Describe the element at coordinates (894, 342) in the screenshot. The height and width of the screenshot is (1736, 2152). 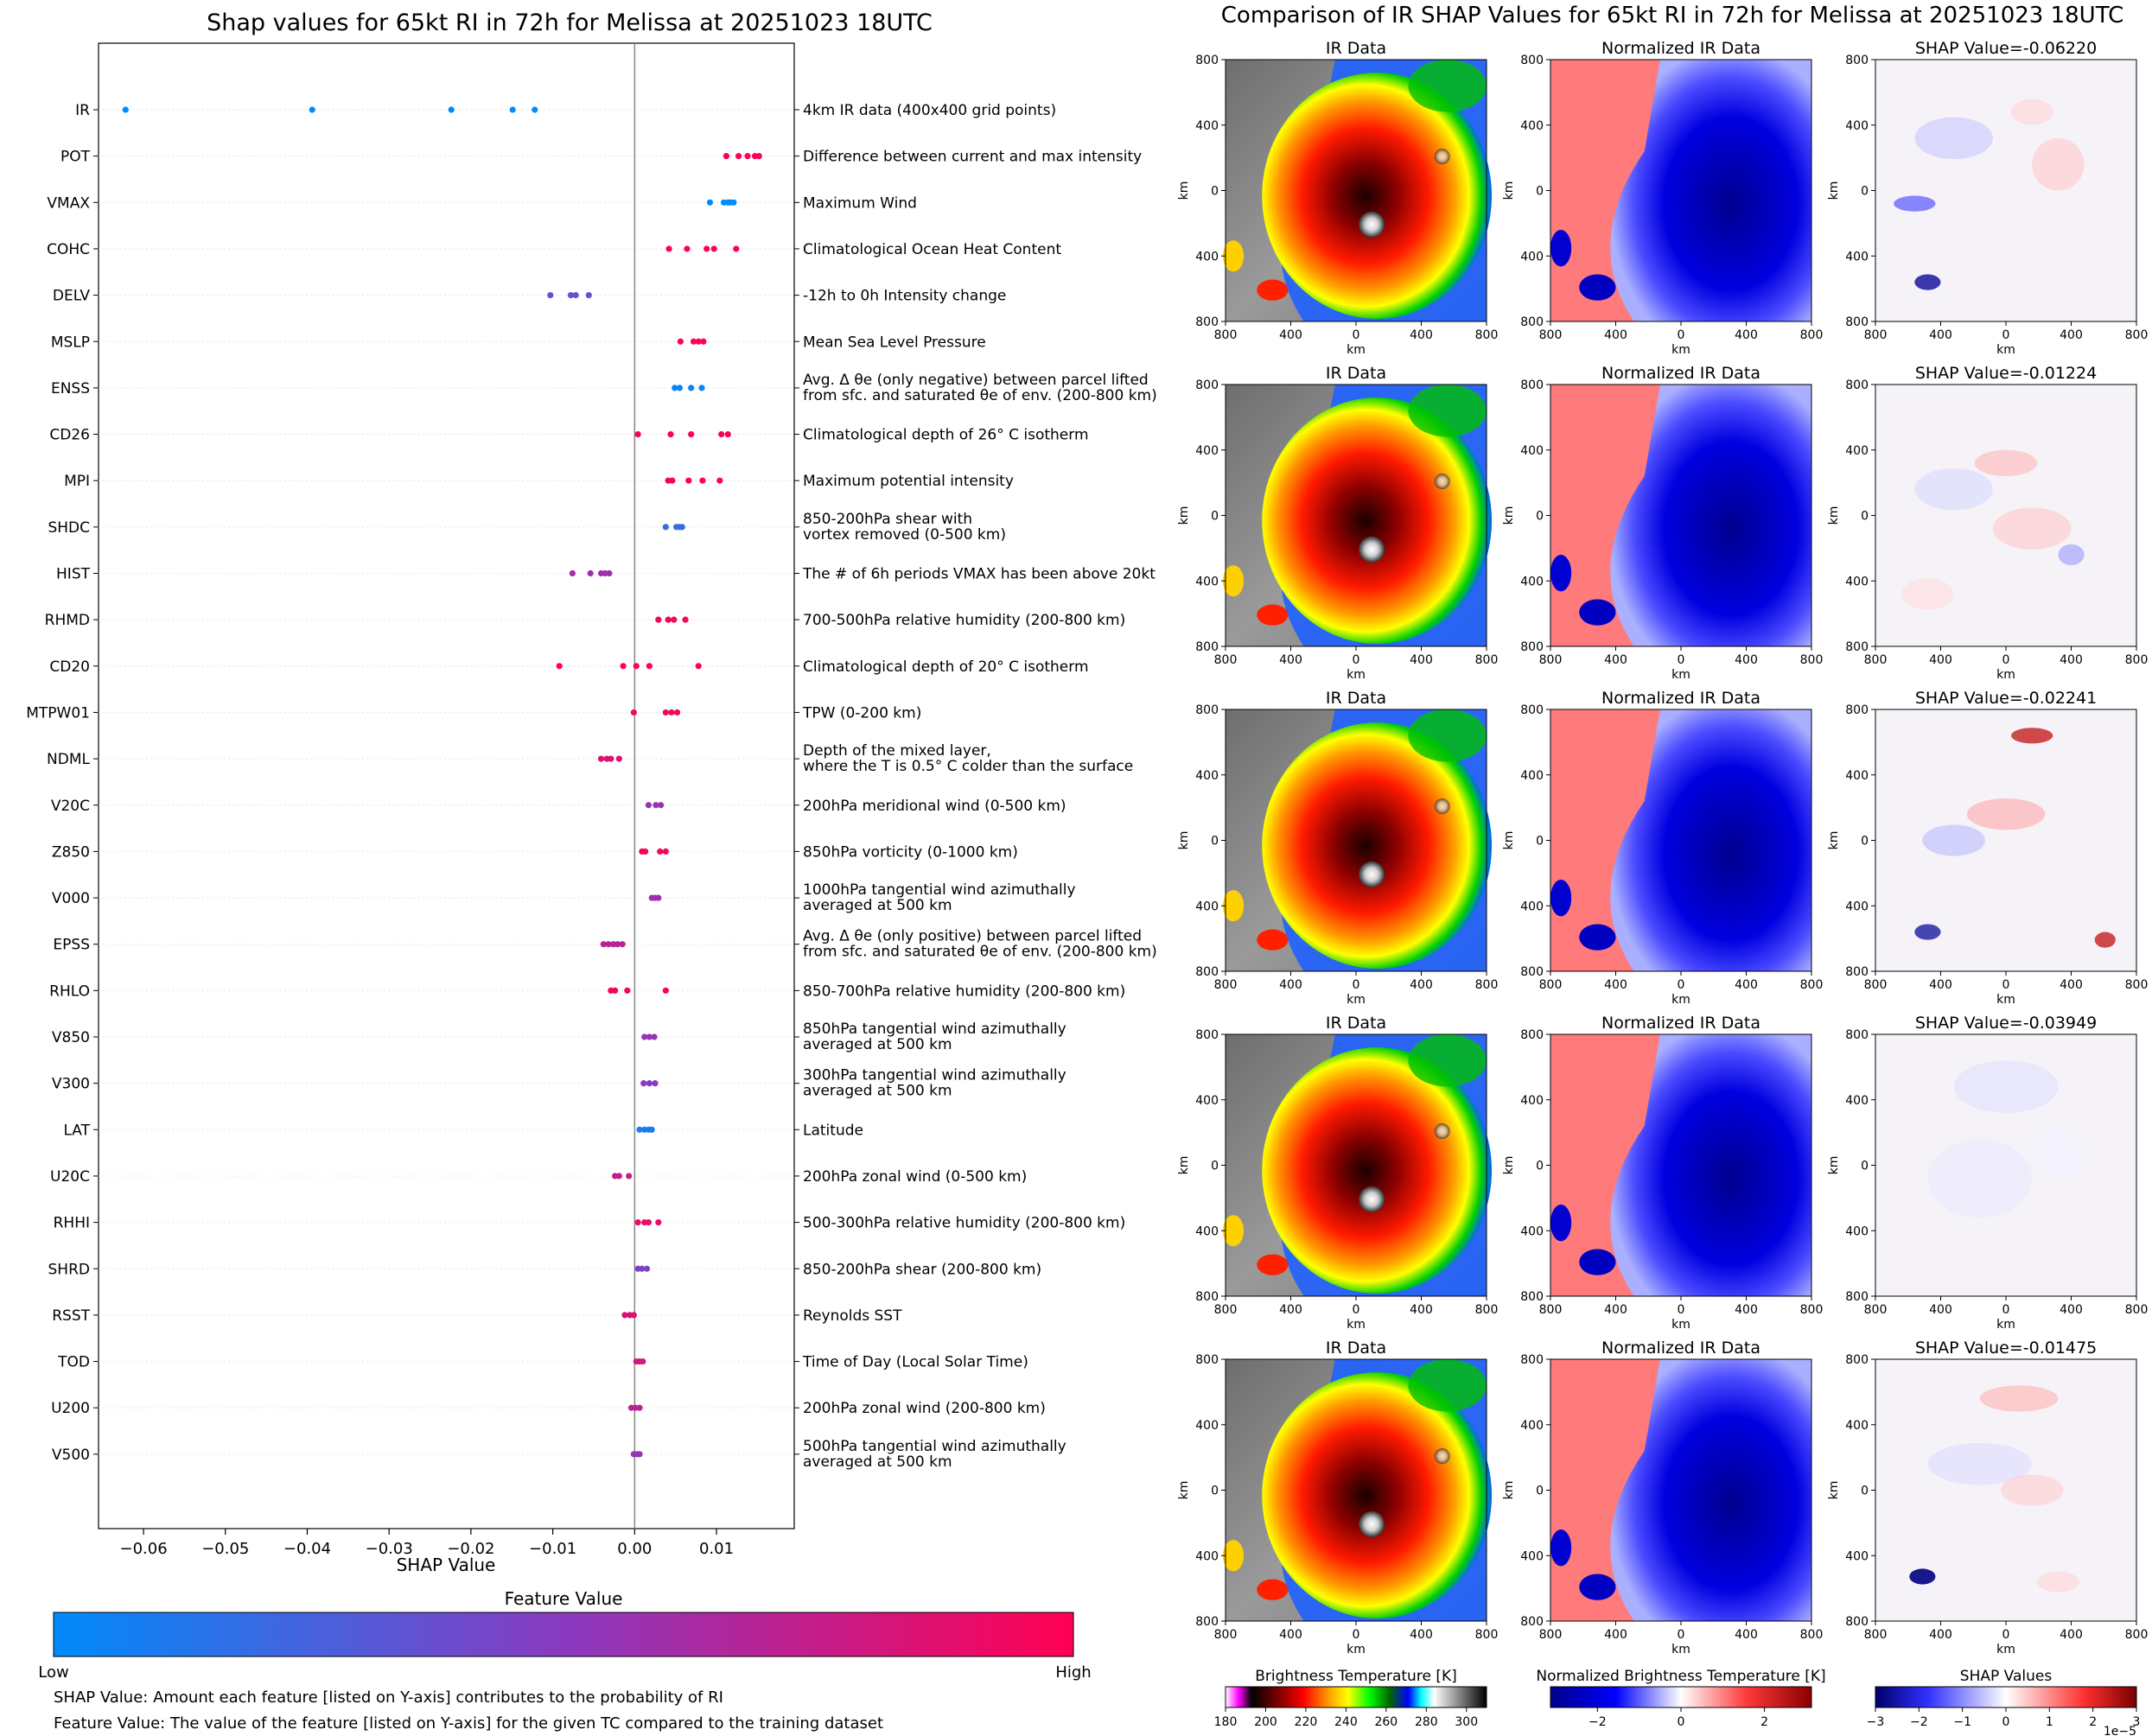
I see `feature-description: Mean Sea Level Pressure` at that location.